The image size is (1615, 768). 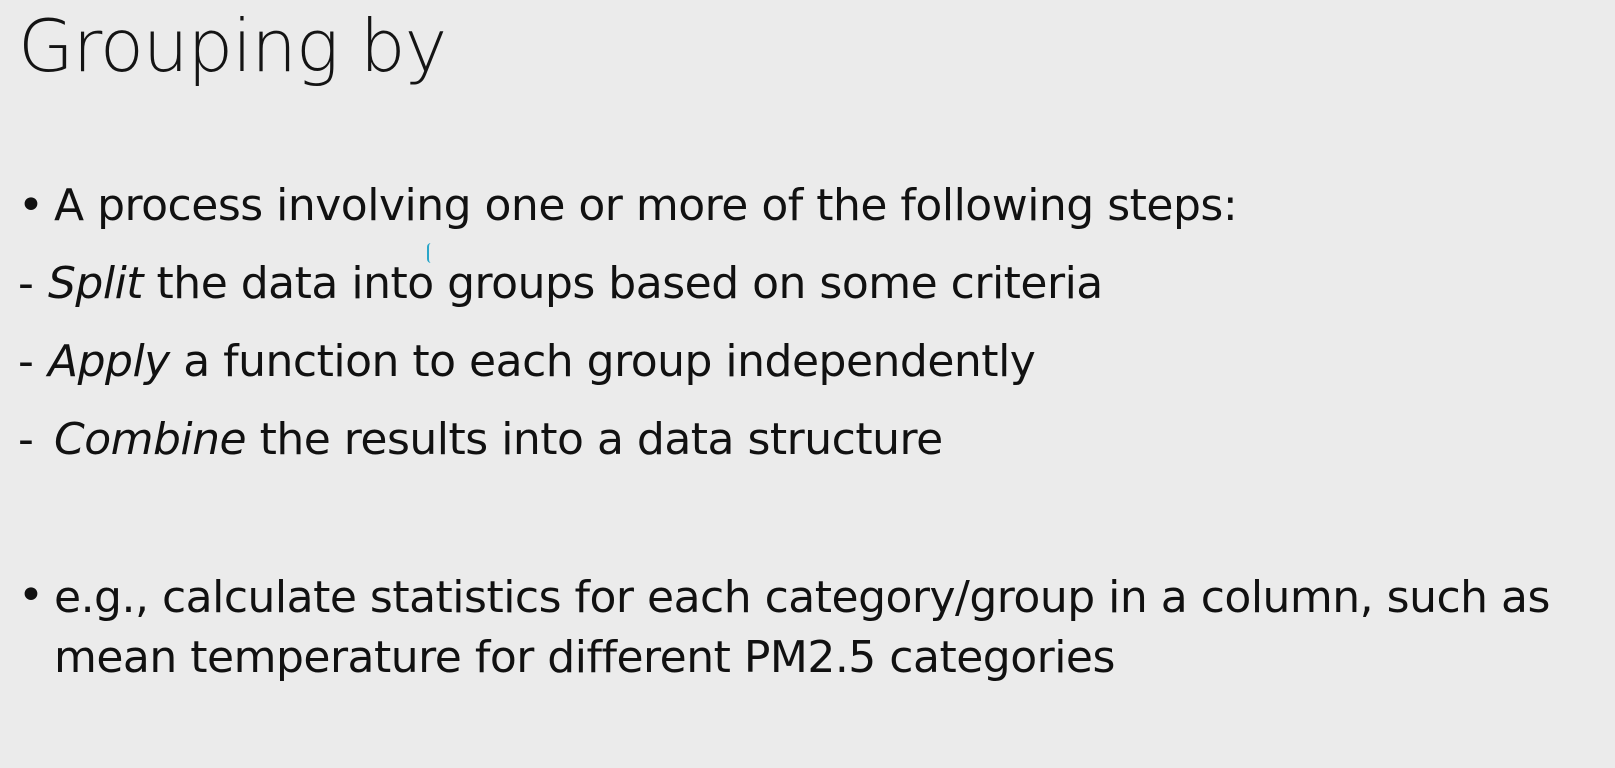 What do you see at coordinates (150, 439) in the screenshot?
I see `step-keyword: Combine` at bounding box center [150, 439].